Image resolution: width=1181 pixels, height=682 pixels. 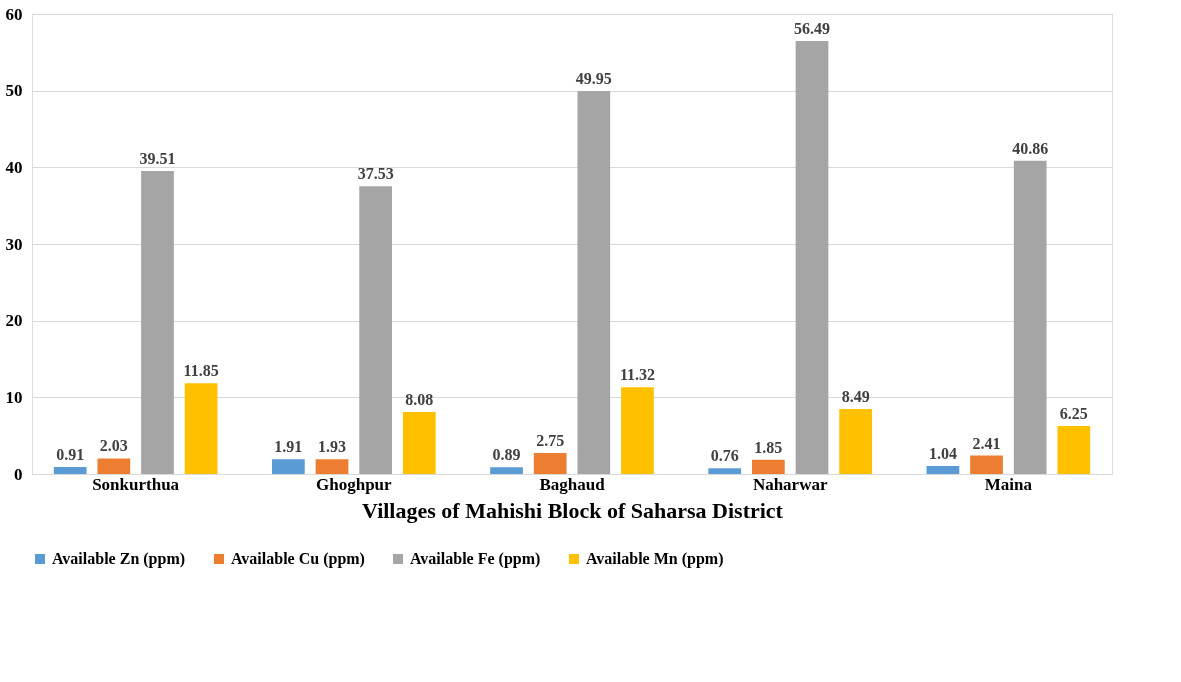 What do you see at coordinates (724, 456) in the screenshot?
I see `data-label: 0.76` at bounding box center [724, 456].